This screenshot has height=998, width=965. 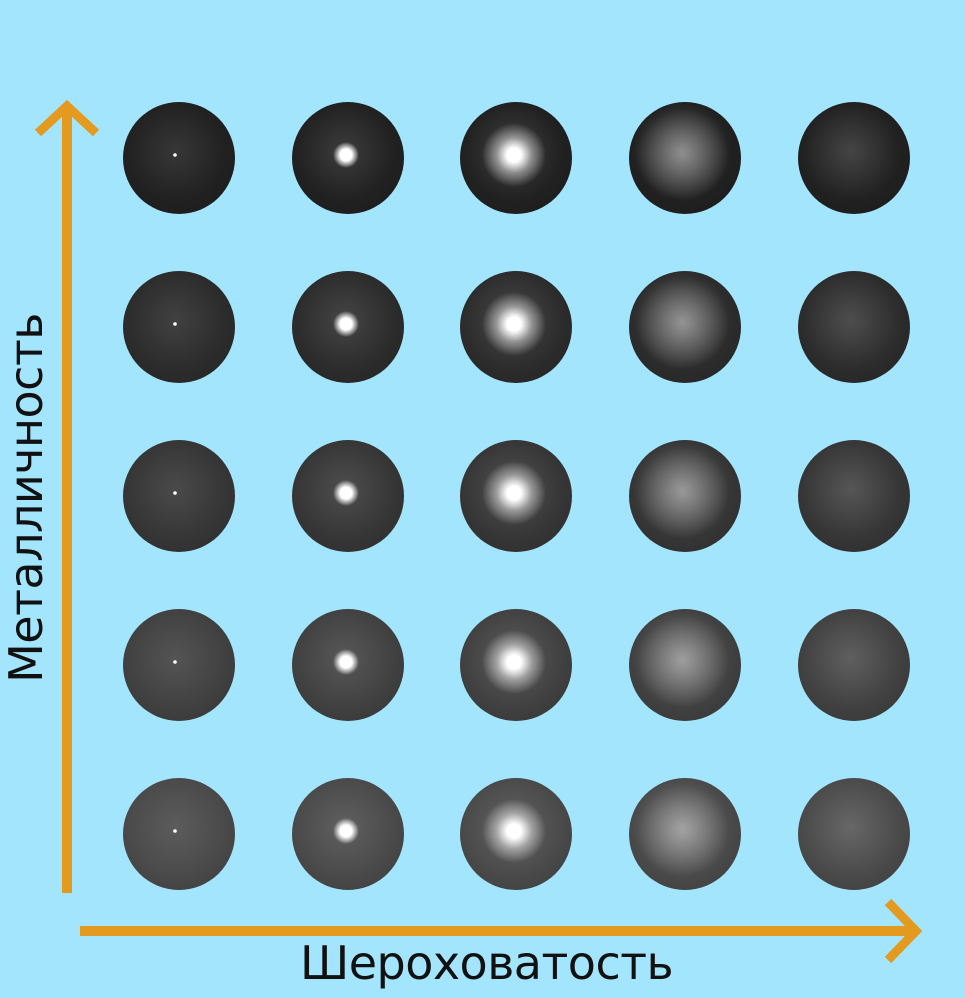 What do you see at coordinates (501, 931) in the screenshot?
I see `x-axis-arrow` at bounding box center [501, 931].